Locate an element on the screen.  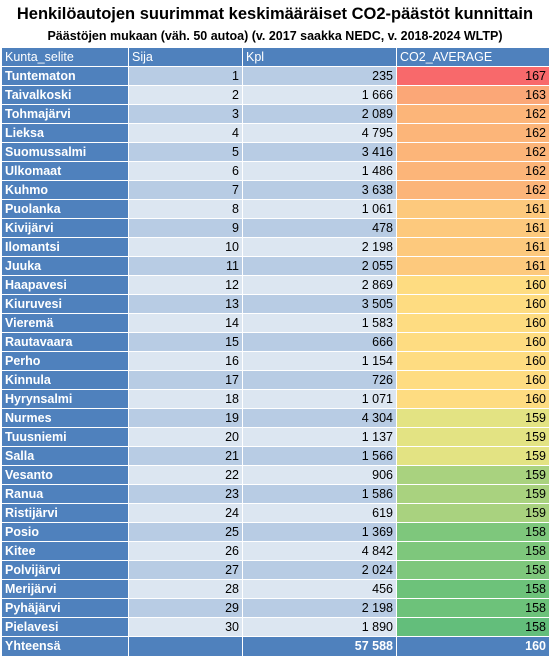
name-cell: Hyrynsalmi is located at coordinates (65, 399).